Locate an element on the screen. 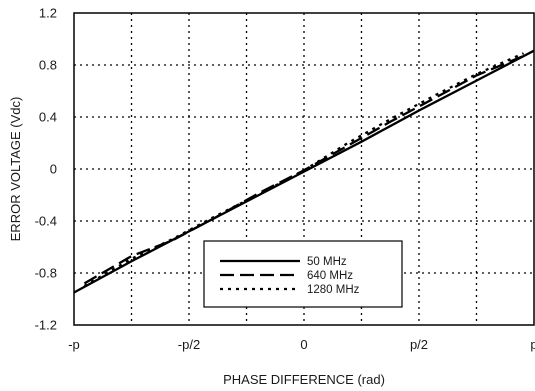  x-tick-label: p/2 is located at coordinates (419, 344).